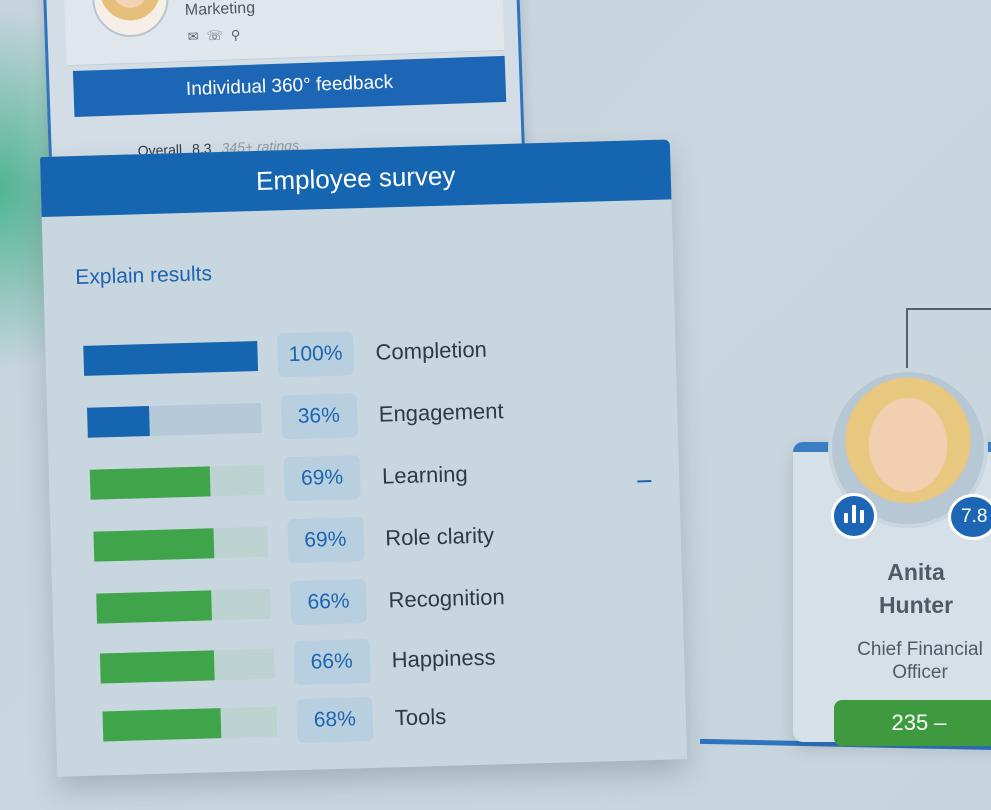 The image size is (991, 810). Describe the element at coordinates (969, 517) in the screenshot. I see `score-badge: 7.8` at that location.